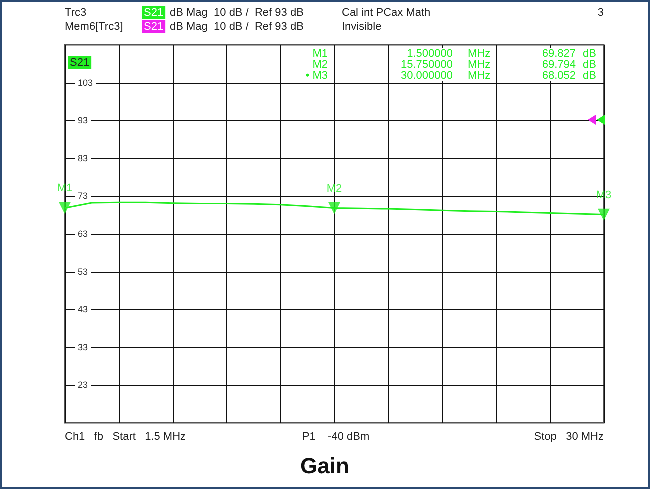 This screenshot has width=650, height=489. What do you see at coordinates (83, 196) in the screenshot?
I see `y-tick-label: 73` at bounding box center [83, 196].